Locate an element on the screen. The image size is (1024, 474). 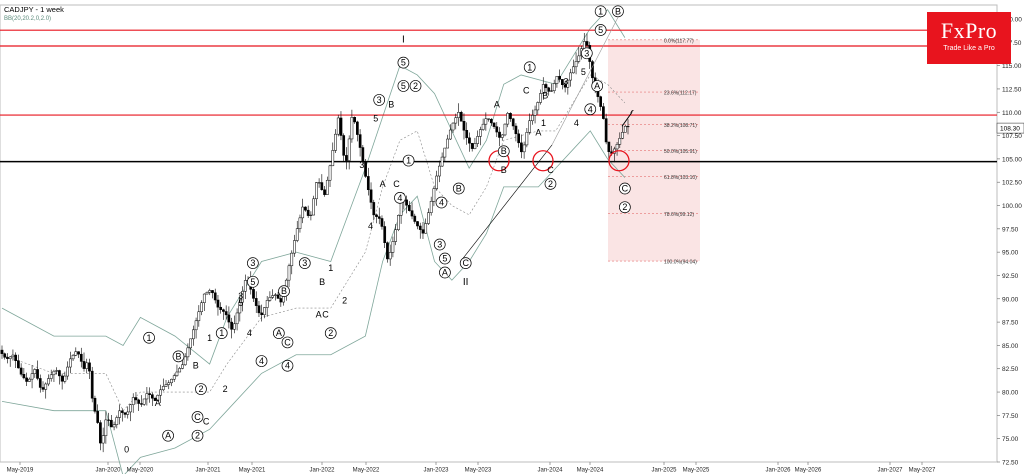
wave-label-35: B is located at coordinates (391, 105).